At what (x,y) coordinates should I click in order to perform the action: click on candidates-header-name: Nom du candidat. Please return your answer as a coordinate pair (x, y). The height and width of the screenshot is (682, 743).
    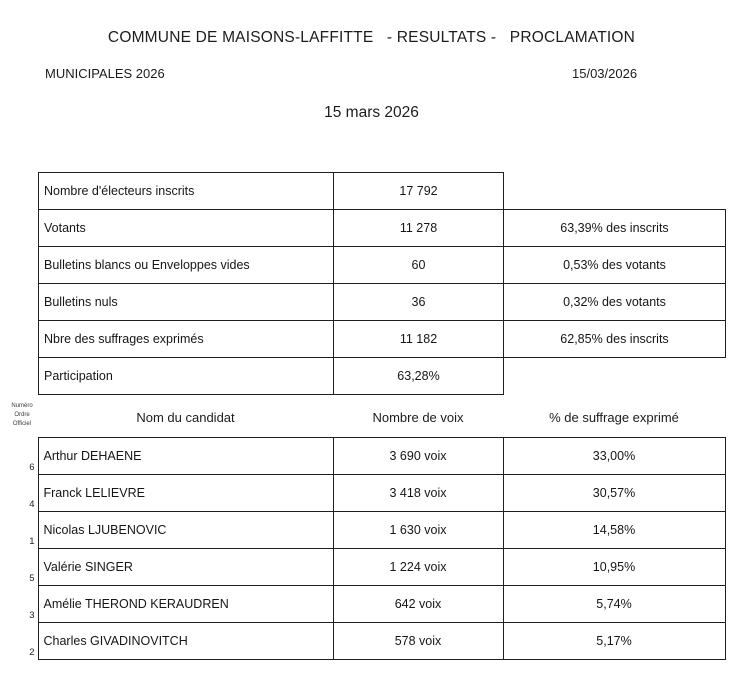
    Looking at the image, I should click on (185, 417).